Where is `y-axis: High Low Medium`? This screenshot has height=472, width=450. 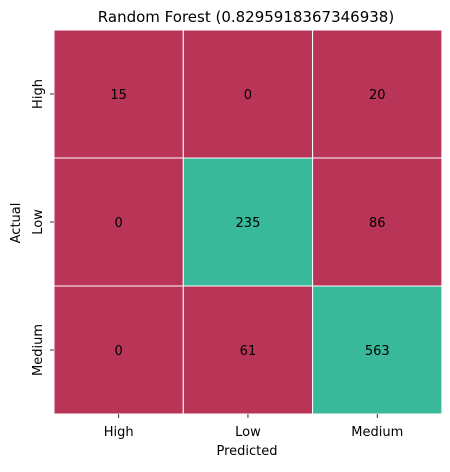
y-axis: High Low Medium is located at coordinates (42, 227).